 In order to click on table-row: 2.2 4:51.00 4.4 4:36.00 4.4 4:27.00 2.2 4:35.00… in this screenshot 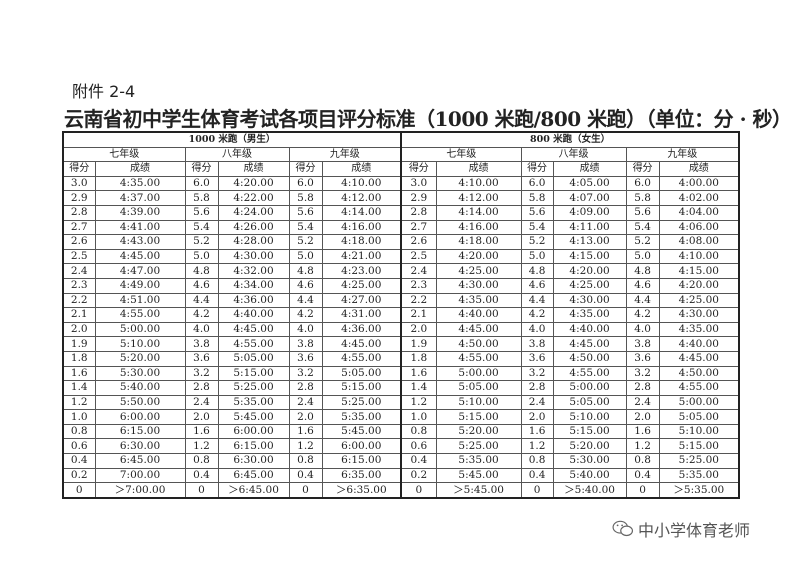, I will do `click(401, 300)`.